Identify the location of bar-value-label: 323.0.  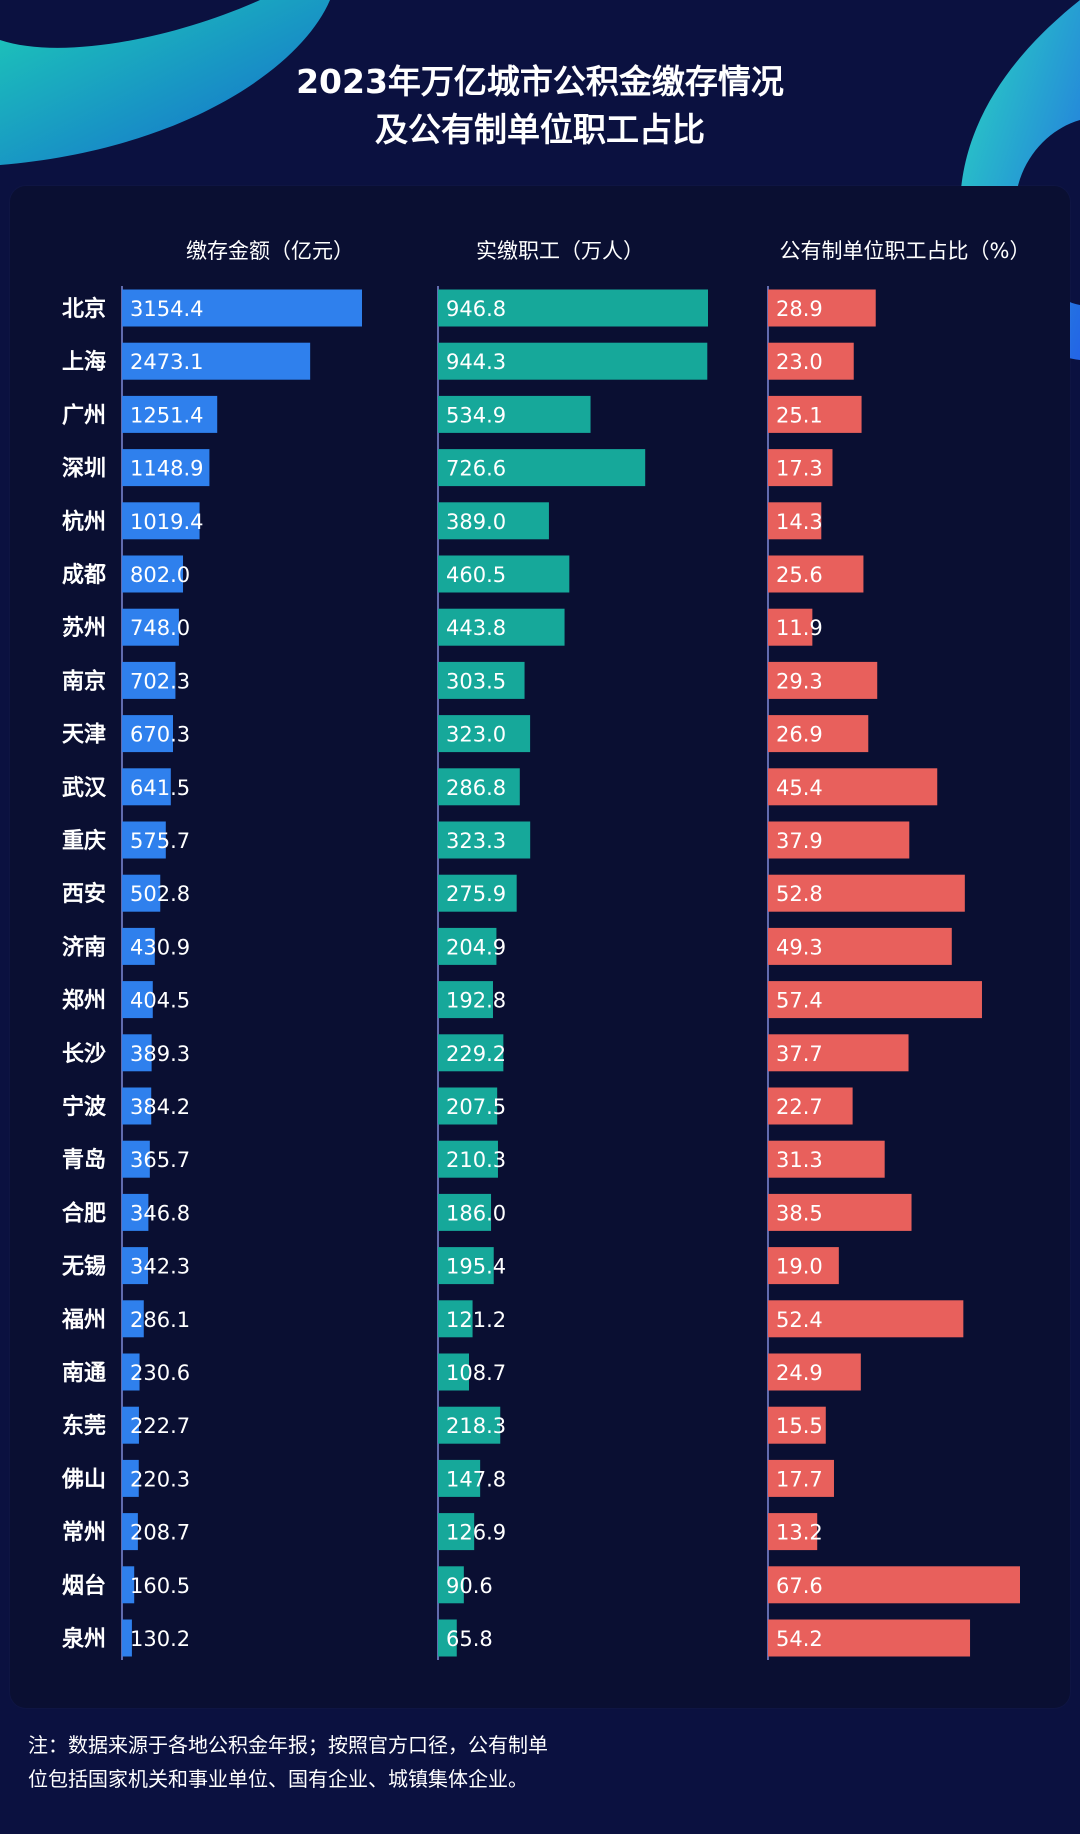
(476, 735).